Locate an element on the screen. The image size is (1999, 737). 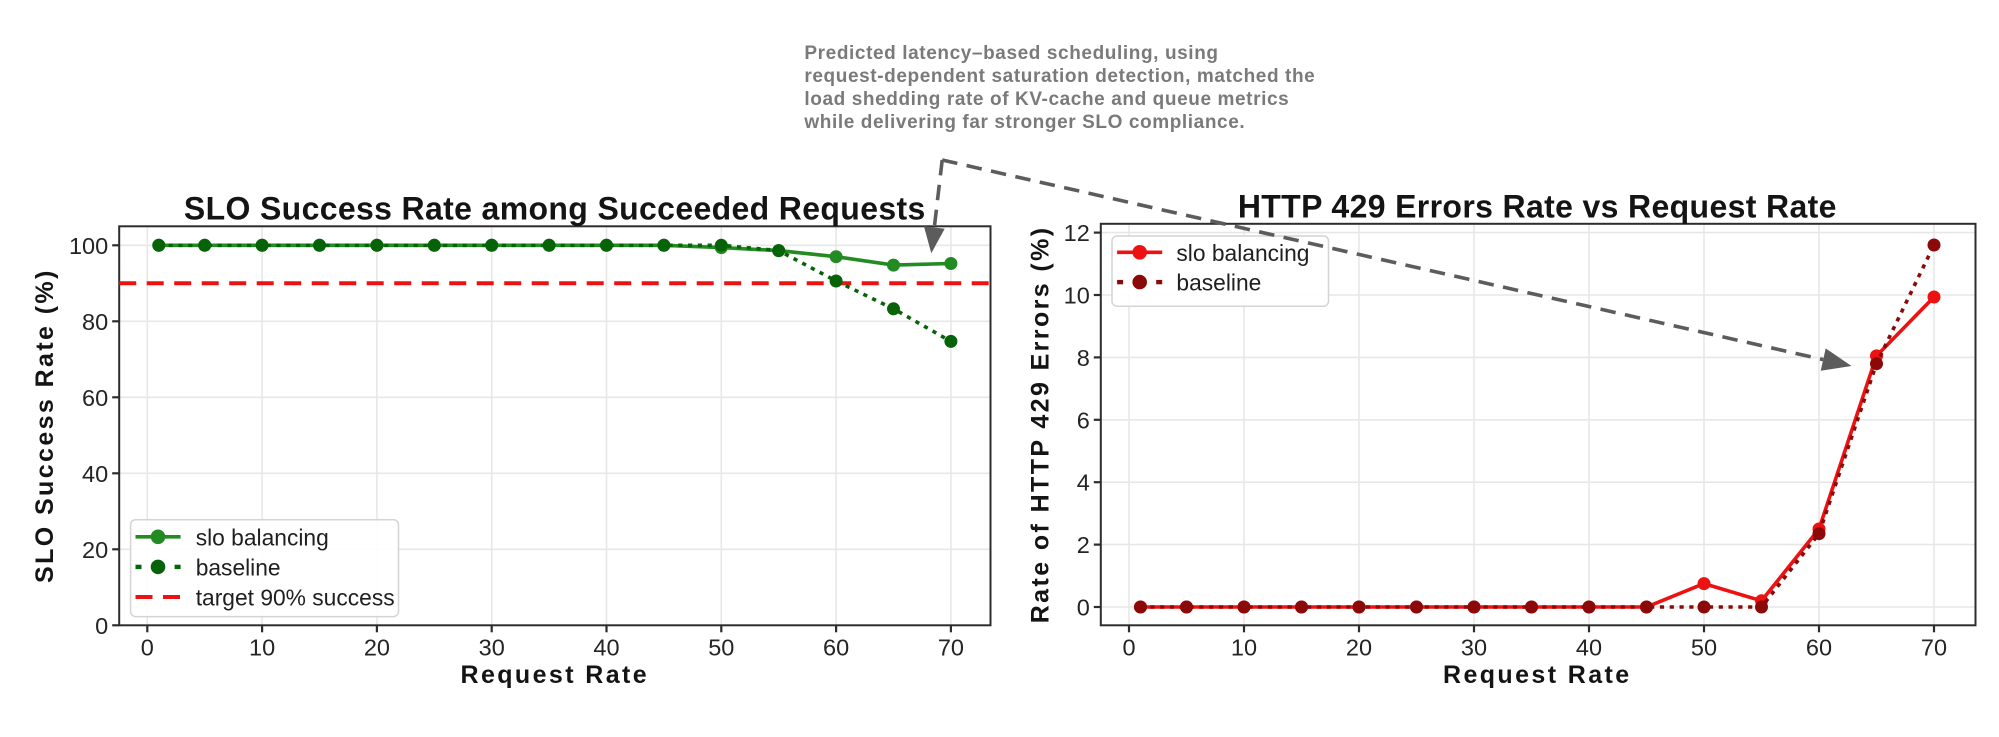
svg-text:HTTP 429 Errors Rate vs Reques: HTTP 429 Errors Rate vs Request Rate is located at coordinates (1537, 207).